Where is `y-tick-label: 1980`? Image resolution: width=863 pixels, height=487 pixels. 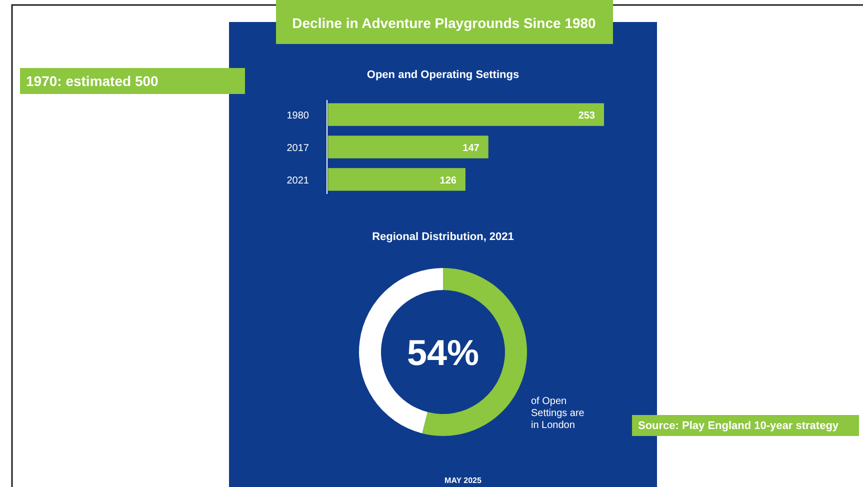
y-tick-label: 1980 is located at coordinates (298, 116).